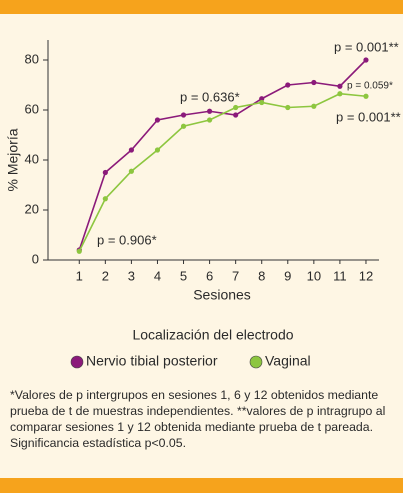 This screenshot has width=403, height=493. I want to click on legend-label: Nervio tibial posterior, so click(152, 361).